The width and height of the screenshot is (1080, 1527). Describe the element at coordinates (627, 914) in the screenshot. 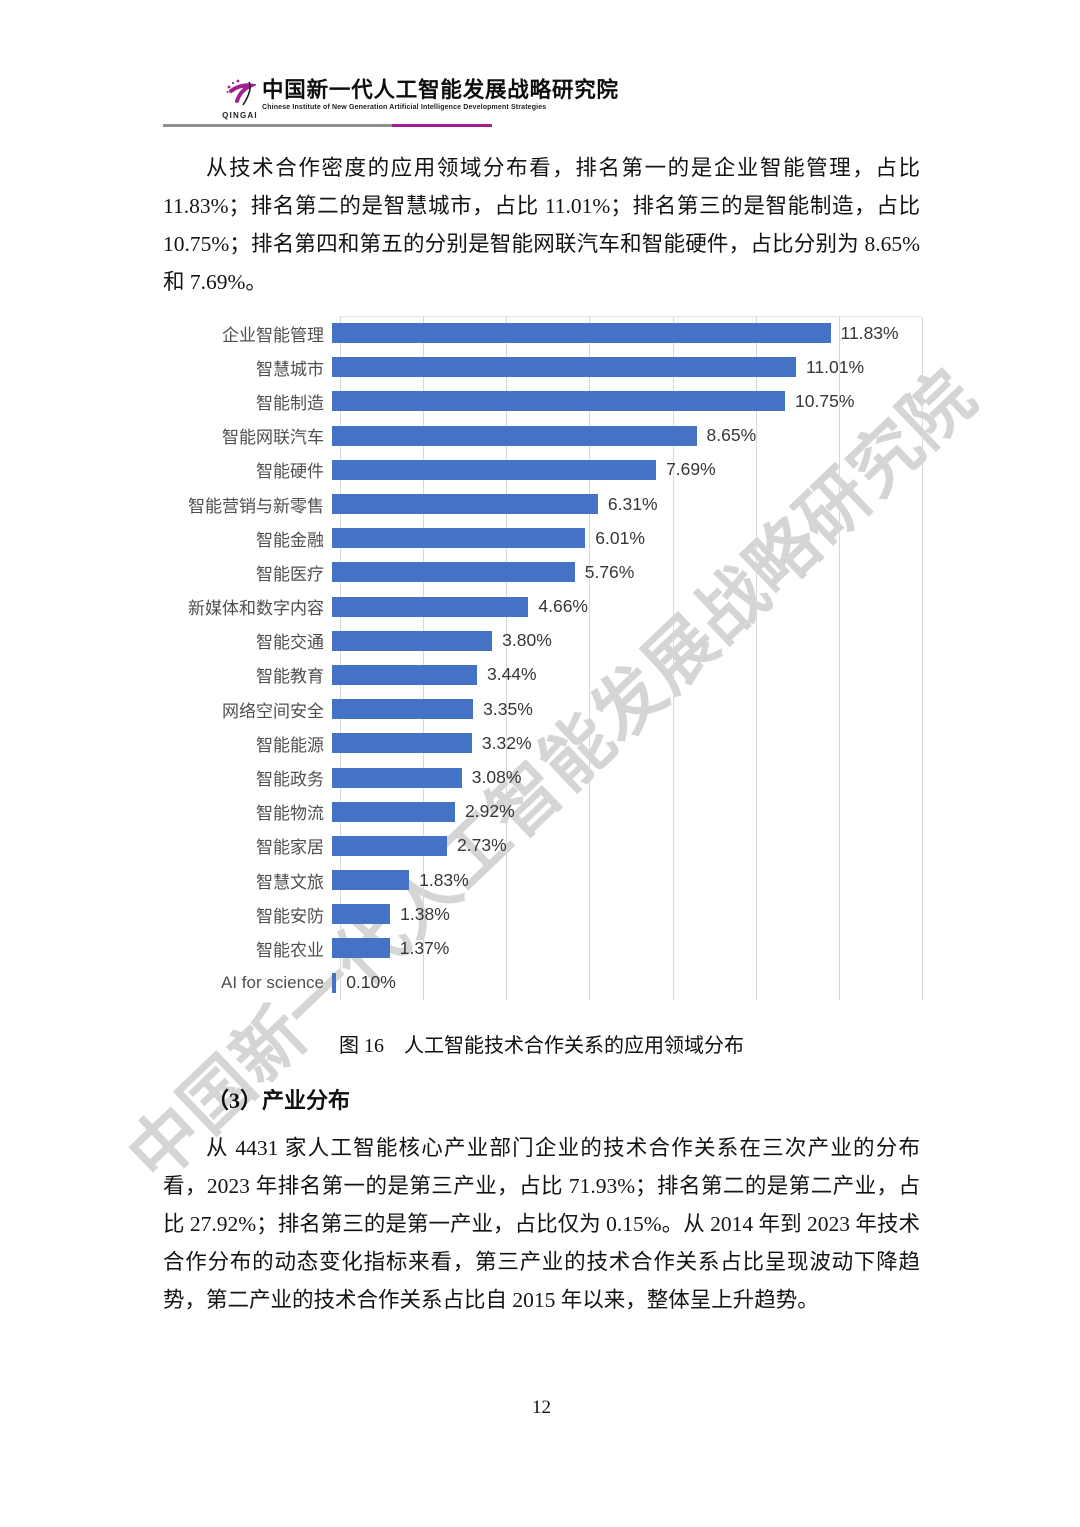

I see `bar-area: 1.38%` at that location.